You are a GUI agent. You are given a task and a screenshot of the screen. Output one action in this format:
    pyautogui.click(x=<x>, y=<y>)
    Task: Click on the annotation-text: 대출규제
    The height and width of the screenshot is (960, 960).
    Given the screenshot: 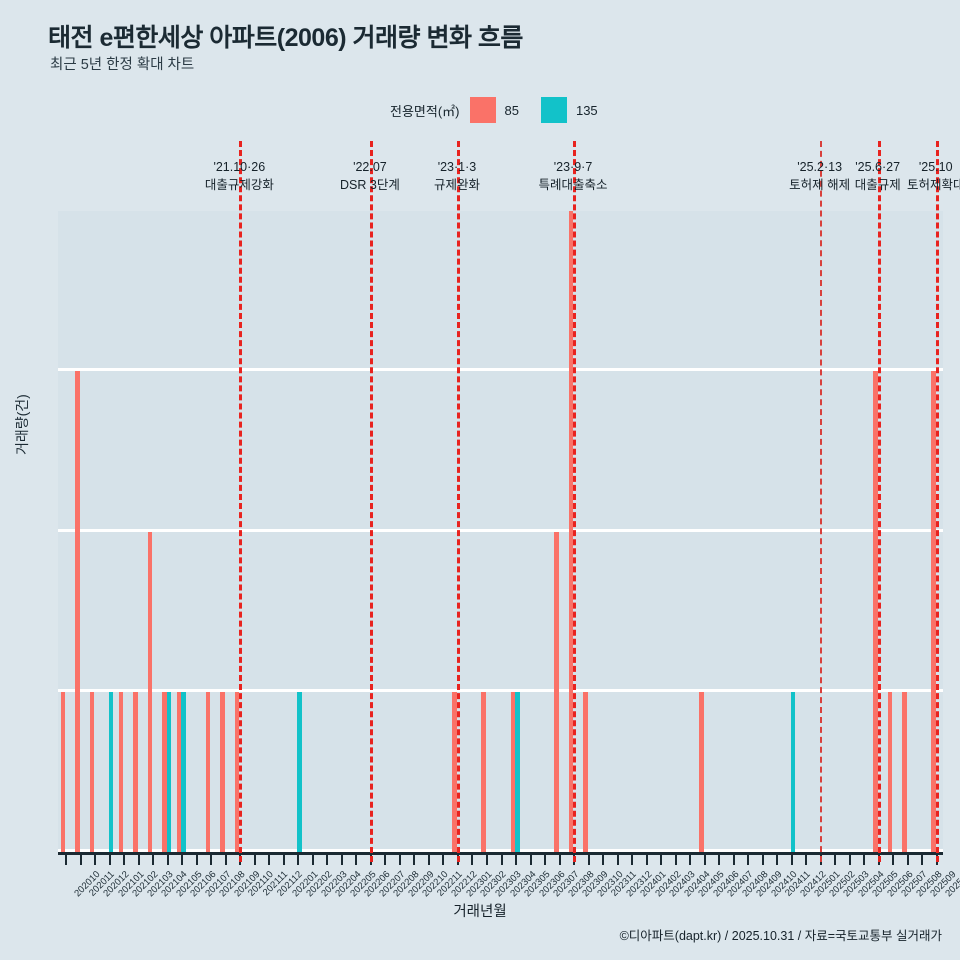 What is the action you would take?
    pyautogui.click(x=877, y=185)
    